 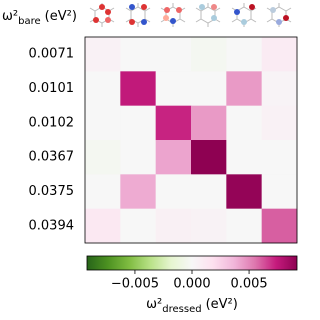 What do you see at coordinates (190, 15) in the screenshot?
I see `molecule-icons` at bounding box center [190, 15].